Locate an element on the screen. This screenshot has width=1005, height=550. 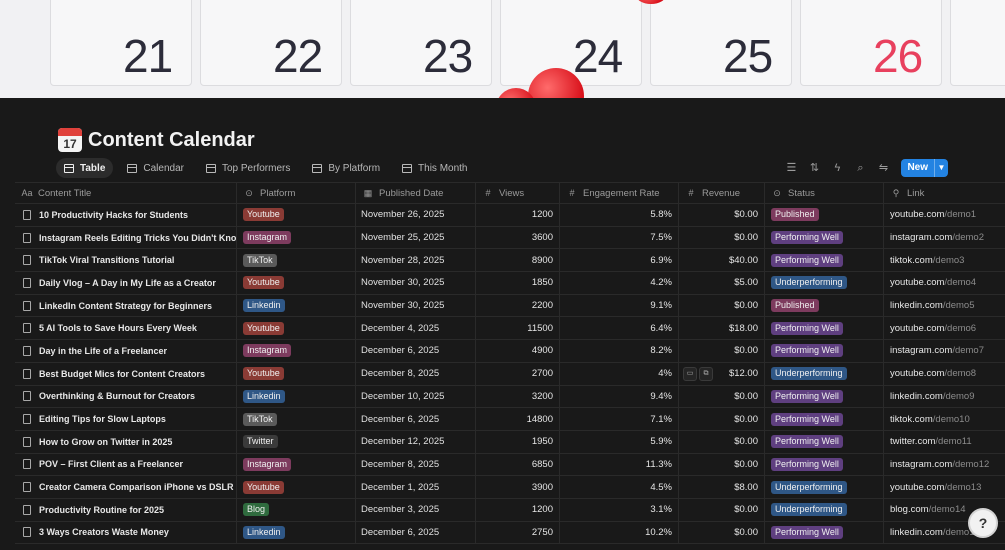
cell-published-date: November 26, 2025 is located at coordinates (416, 215).